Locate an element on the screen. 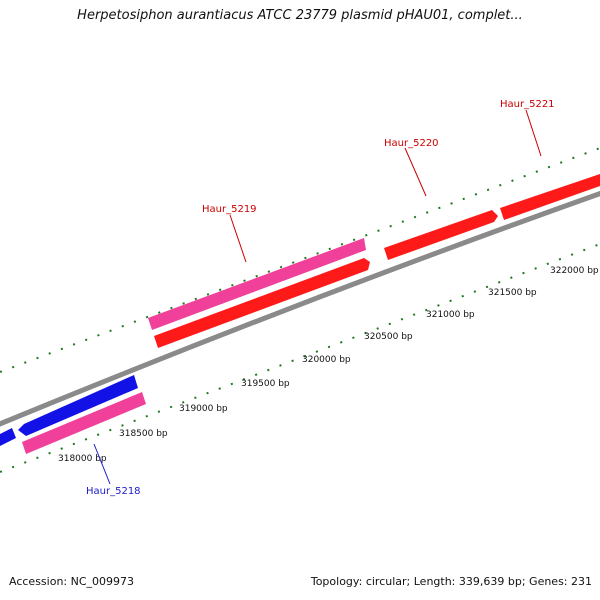  gene-haur-5218-feature is located at coordinates (84, 423).